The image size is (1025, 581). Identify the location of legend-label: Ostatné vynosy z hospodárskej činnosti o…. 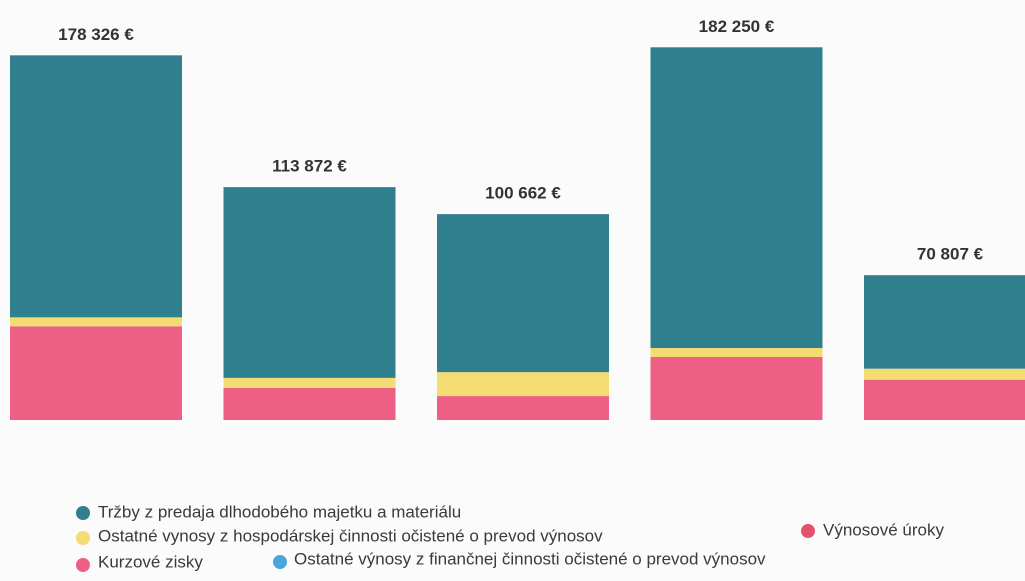
(350, 535).